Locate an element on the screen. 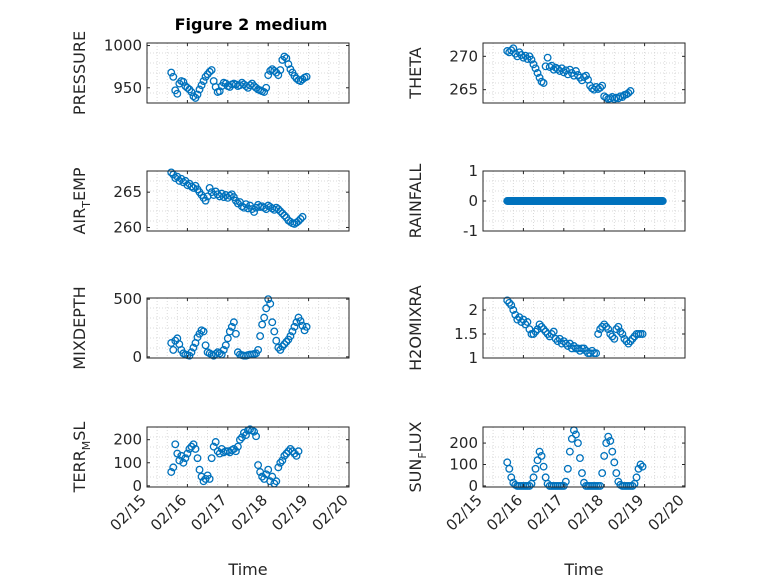 The width and height of the screenshot is (778, 583). y-tick-label: 100 is located at coordinates (463, 465).